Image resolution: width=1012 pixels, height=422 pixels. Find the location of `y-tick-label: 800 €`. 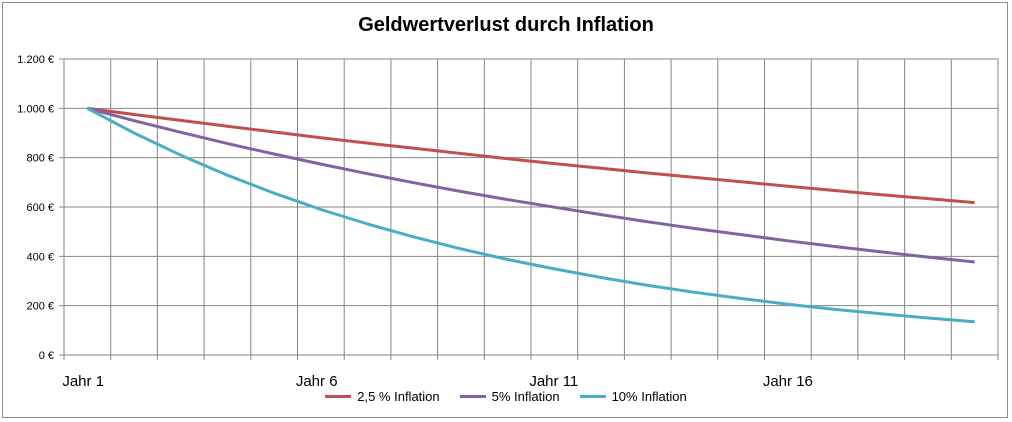

y-tick-label: 800 € is located at coordinates (40, 159).